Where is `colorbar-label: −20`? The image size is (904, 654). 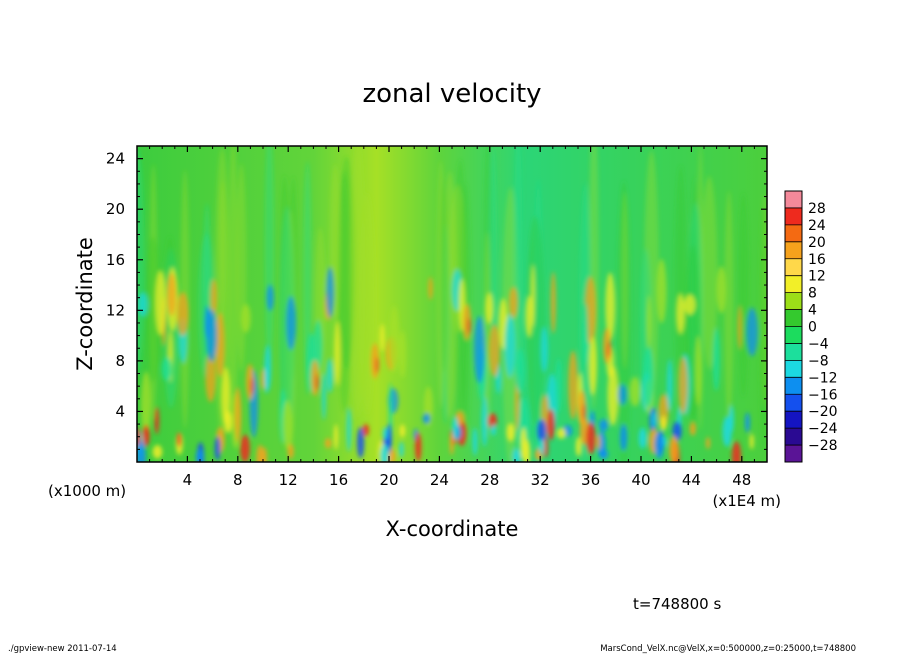
colorbar-label: −20 is located at coordinates (823, 412).